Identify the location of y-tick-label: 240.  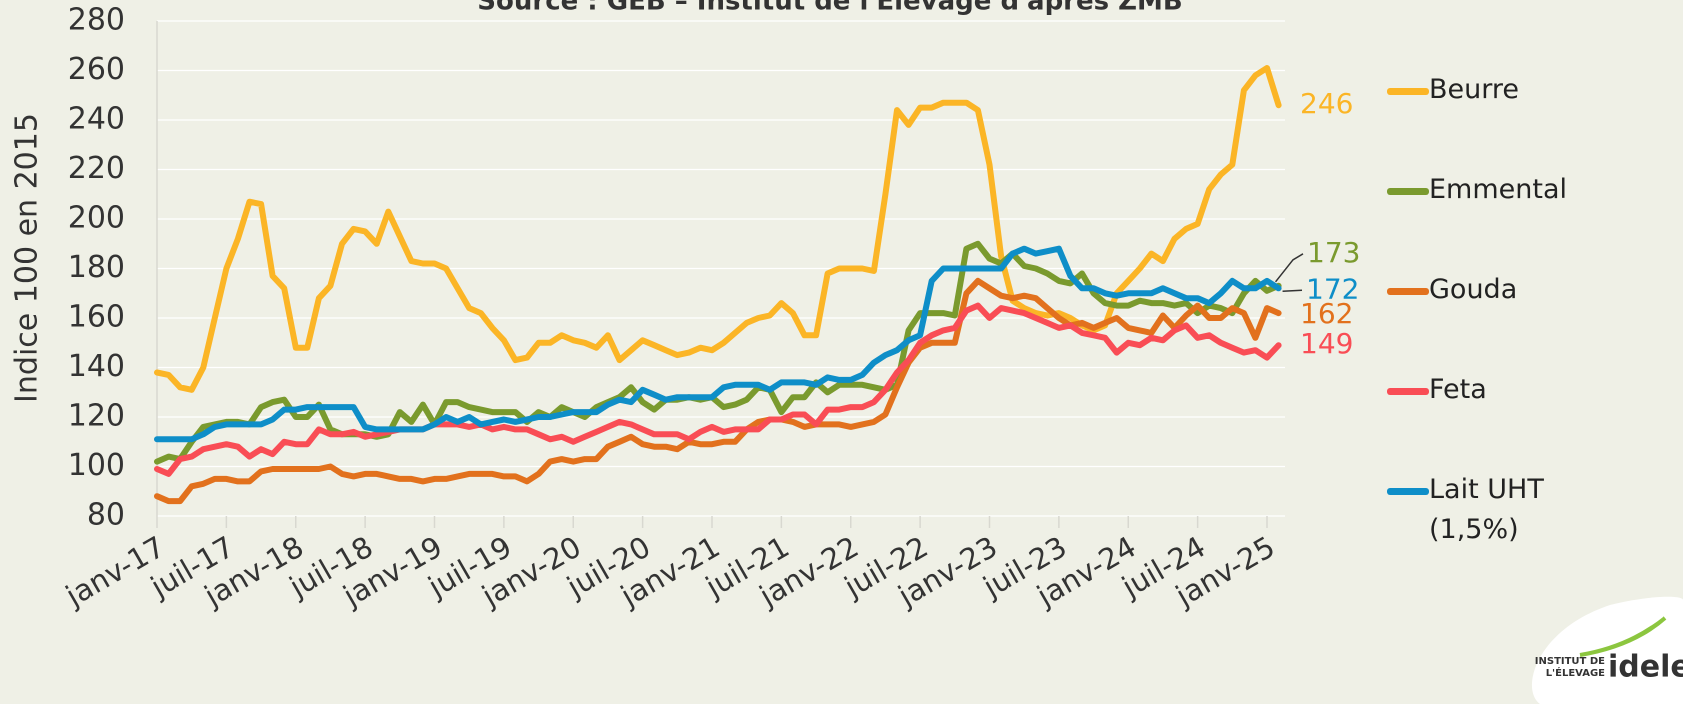
(96, 119).